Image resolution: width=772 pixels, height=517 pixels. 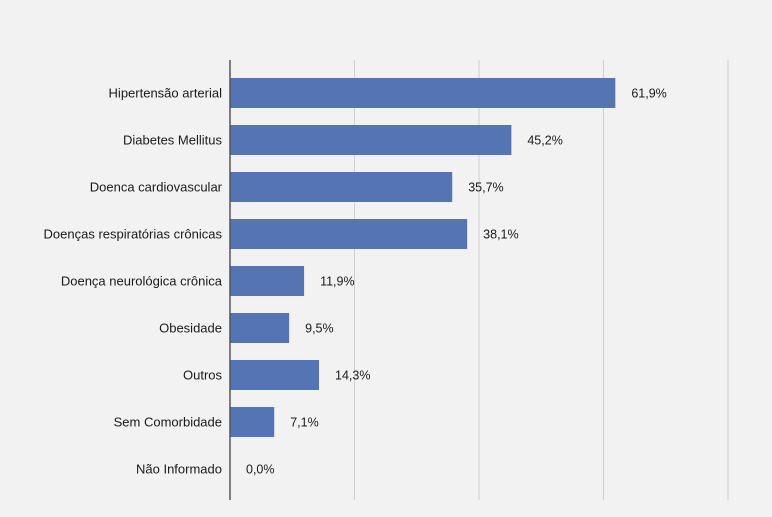 I want to click on value-label: 0,0%, so click(x=260, y=470).